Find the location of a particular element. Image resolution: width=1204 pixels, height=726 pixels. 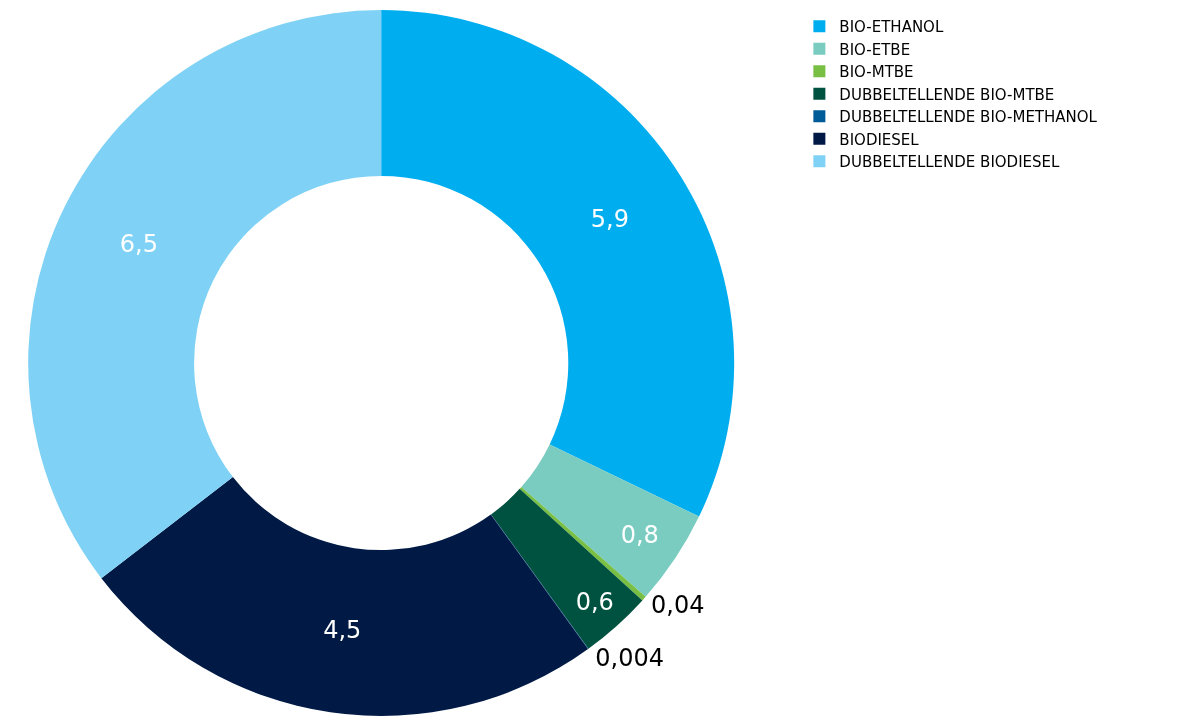

data-label: 6,5 is located at coordinates (139, 243).